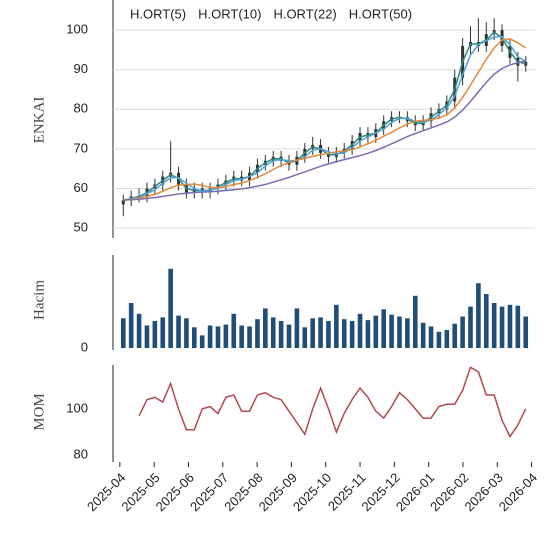  What do you see at coordinates (518, 492) in the screenshot?
I see `x-tick-label: 2026-04` at bounding box center [518, 492].